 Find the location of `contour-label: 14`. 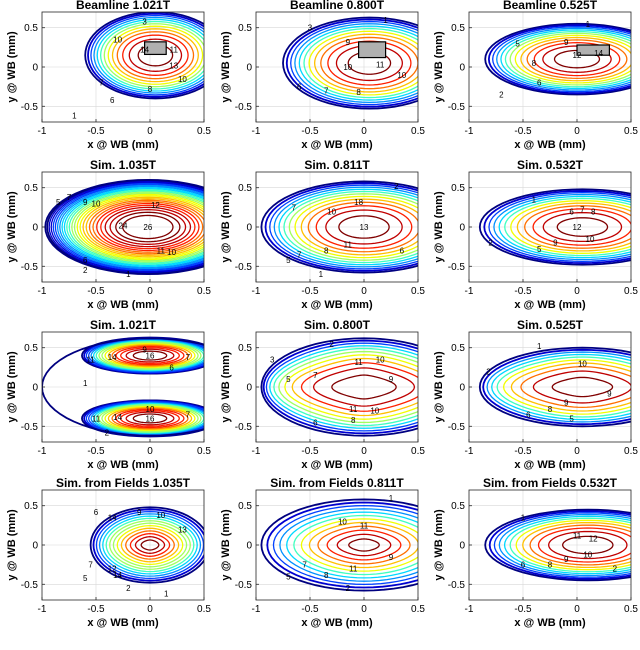

contour-label: 14 is located at coordinates (112, 357).